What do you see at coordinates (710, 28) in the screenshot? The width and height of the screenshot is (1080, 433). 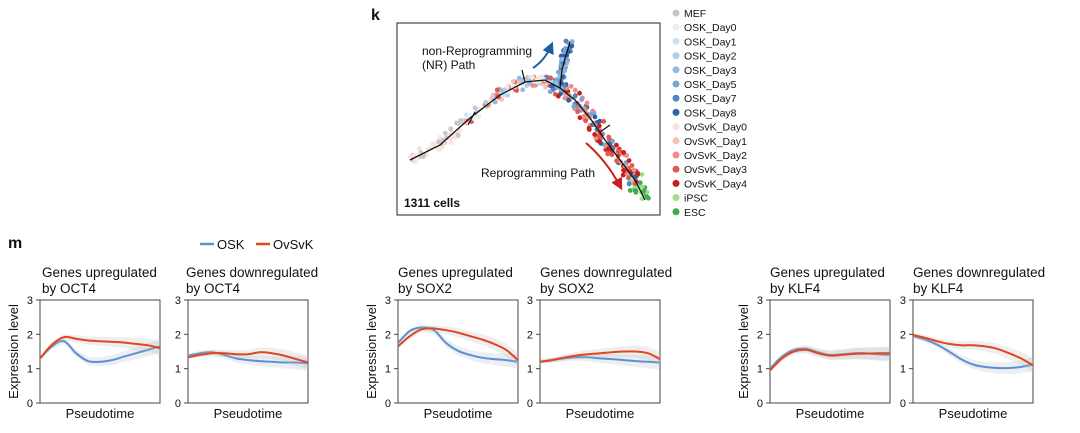 I see `legend-label: OSK_Day0` at bounding box center [710, 28].